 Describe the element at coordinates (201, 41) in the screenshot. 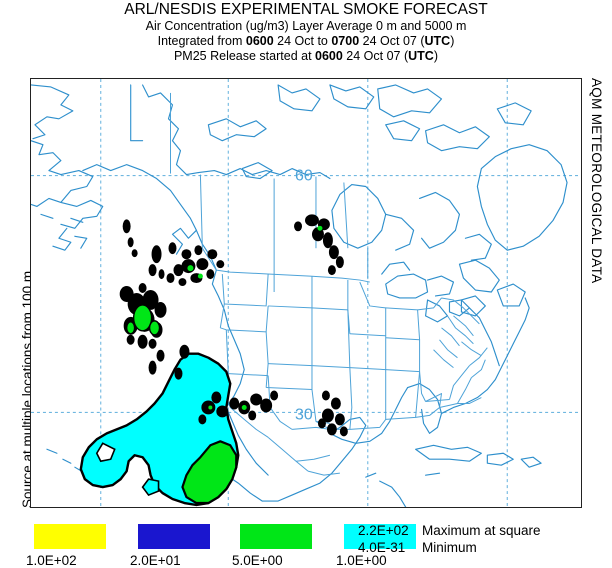

I see `integration-prefix: Integrated from` at that location.